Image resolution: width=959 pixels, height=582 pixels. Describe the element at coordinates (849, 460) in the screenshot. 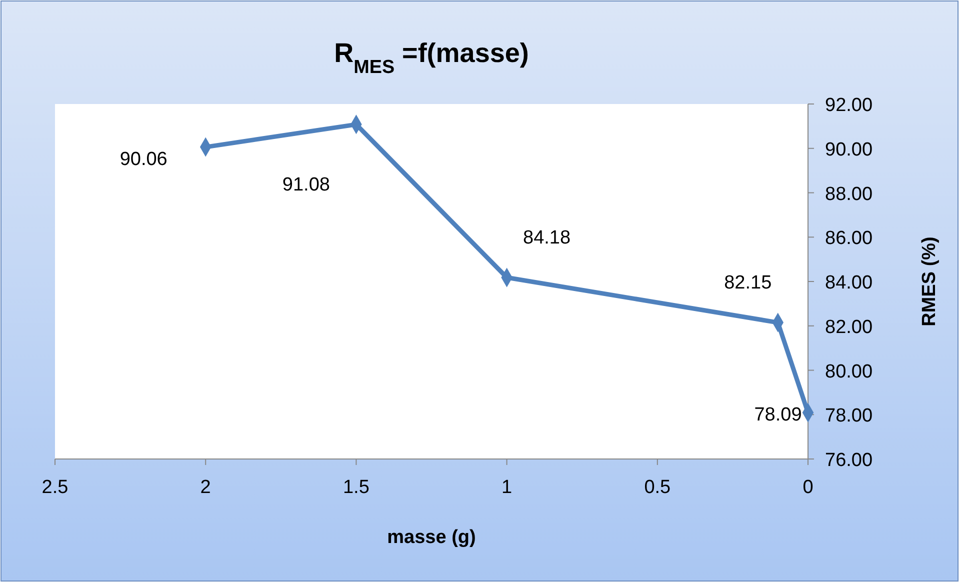

I see `y-tick-label: 76.00` at that location.